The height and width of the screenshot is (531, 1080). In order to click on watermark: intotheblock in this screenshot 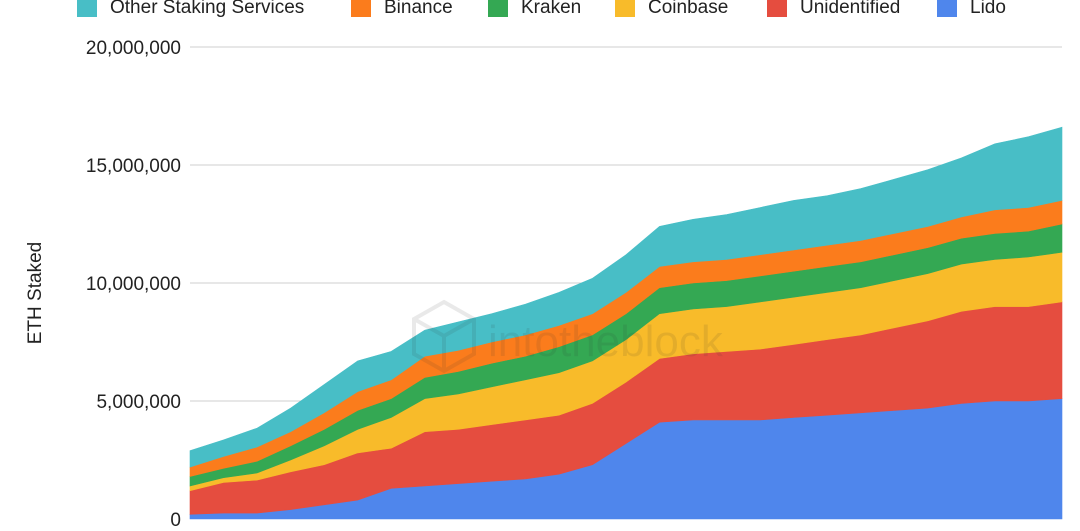, I will do `click(568, 336)`.